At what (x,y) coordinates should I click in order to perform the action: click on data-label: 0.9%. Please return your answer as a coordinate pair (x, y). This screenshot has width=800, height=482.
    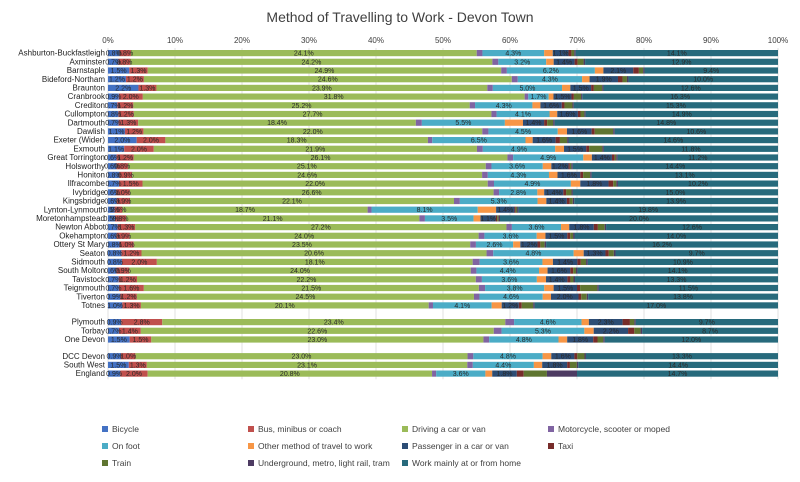
    Looking at the image, I should click on (115, 323).